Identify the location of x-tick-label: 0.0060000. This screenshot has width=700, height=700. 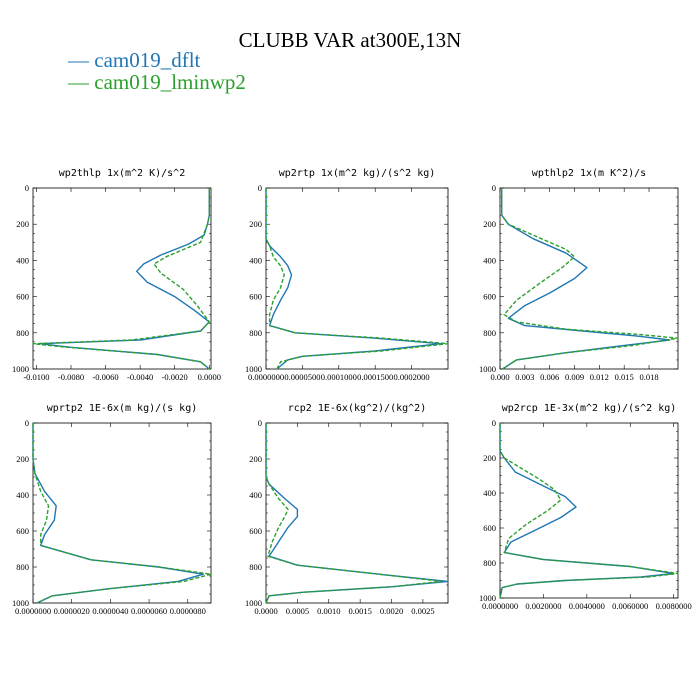
(630, 606).